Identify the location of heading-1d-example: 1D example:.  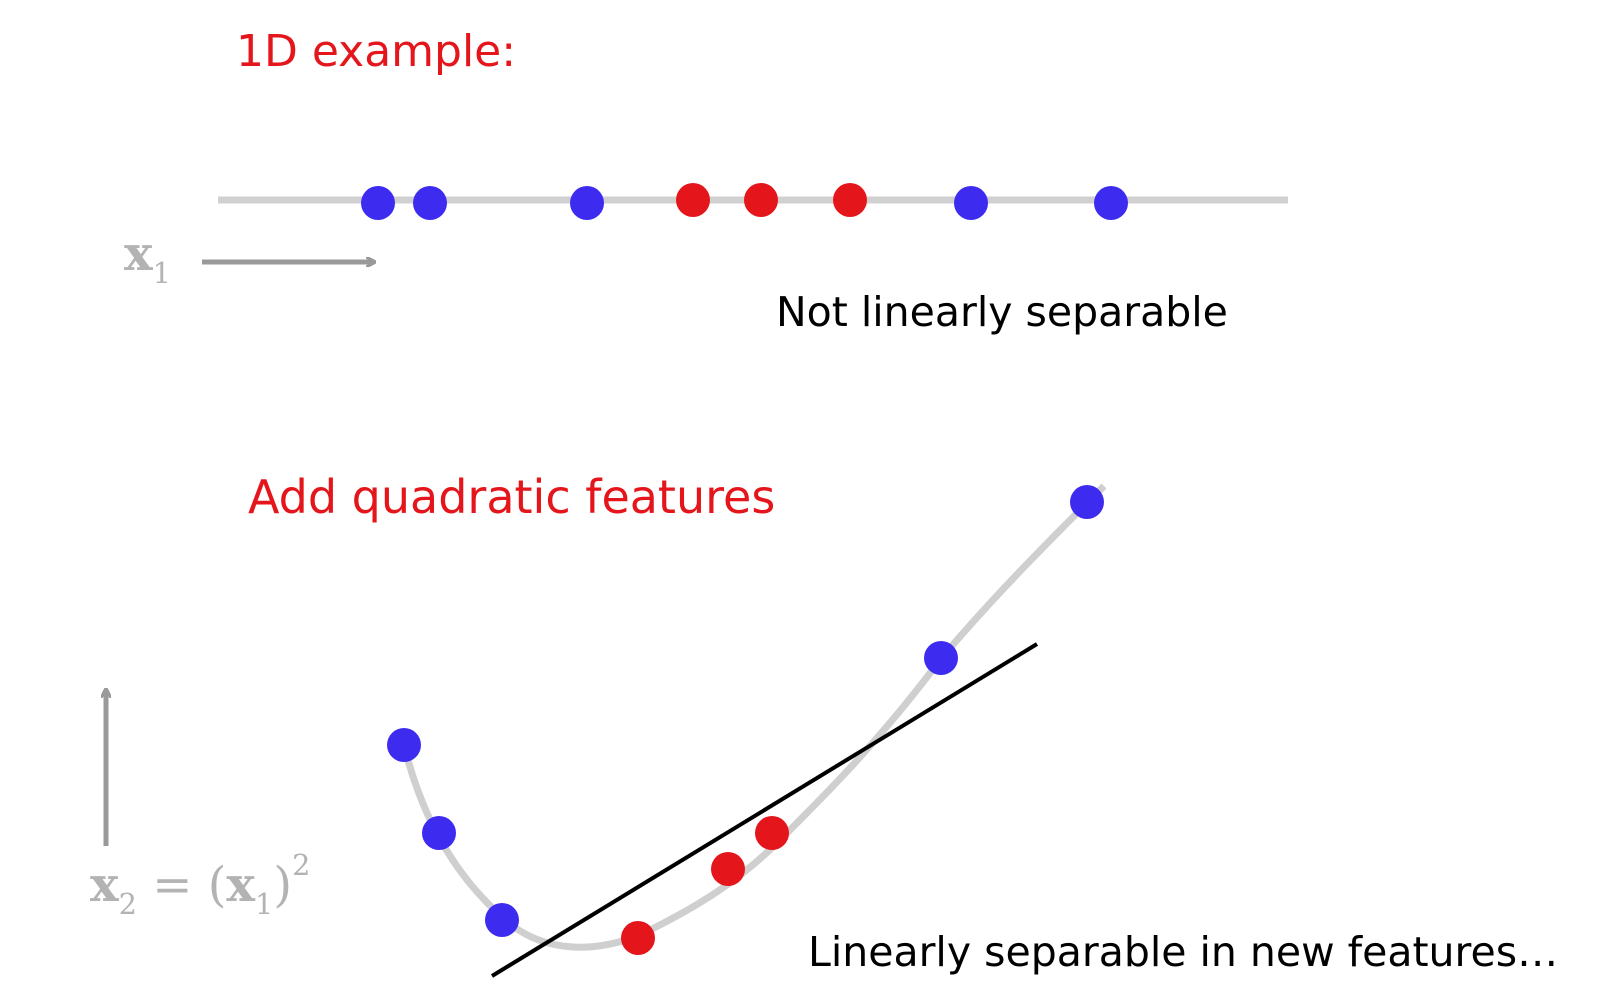
(376, 51).